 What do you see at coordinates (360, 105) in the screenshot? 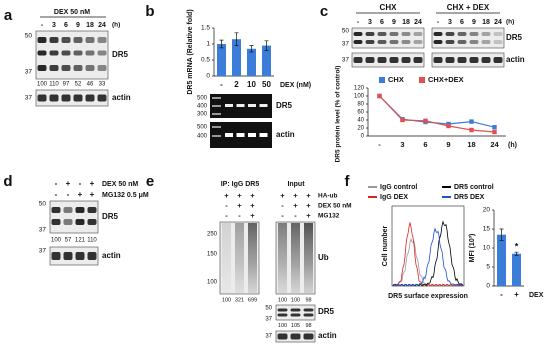
I see `y-tick-label: 80` at bounding box center [360, 105].